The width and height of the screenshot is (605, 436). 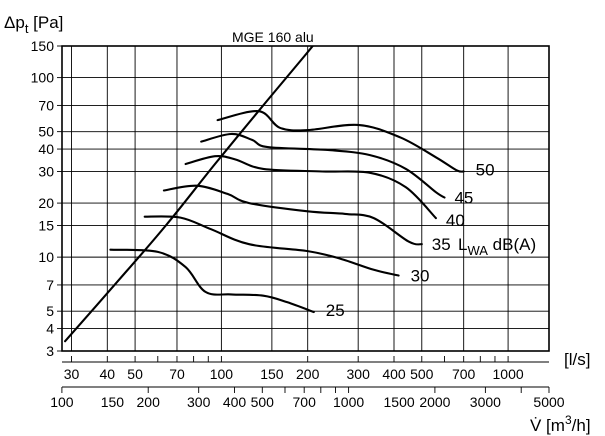 I want to click on x-tick-label-m3h: 3000, so click(x=485, y=402).